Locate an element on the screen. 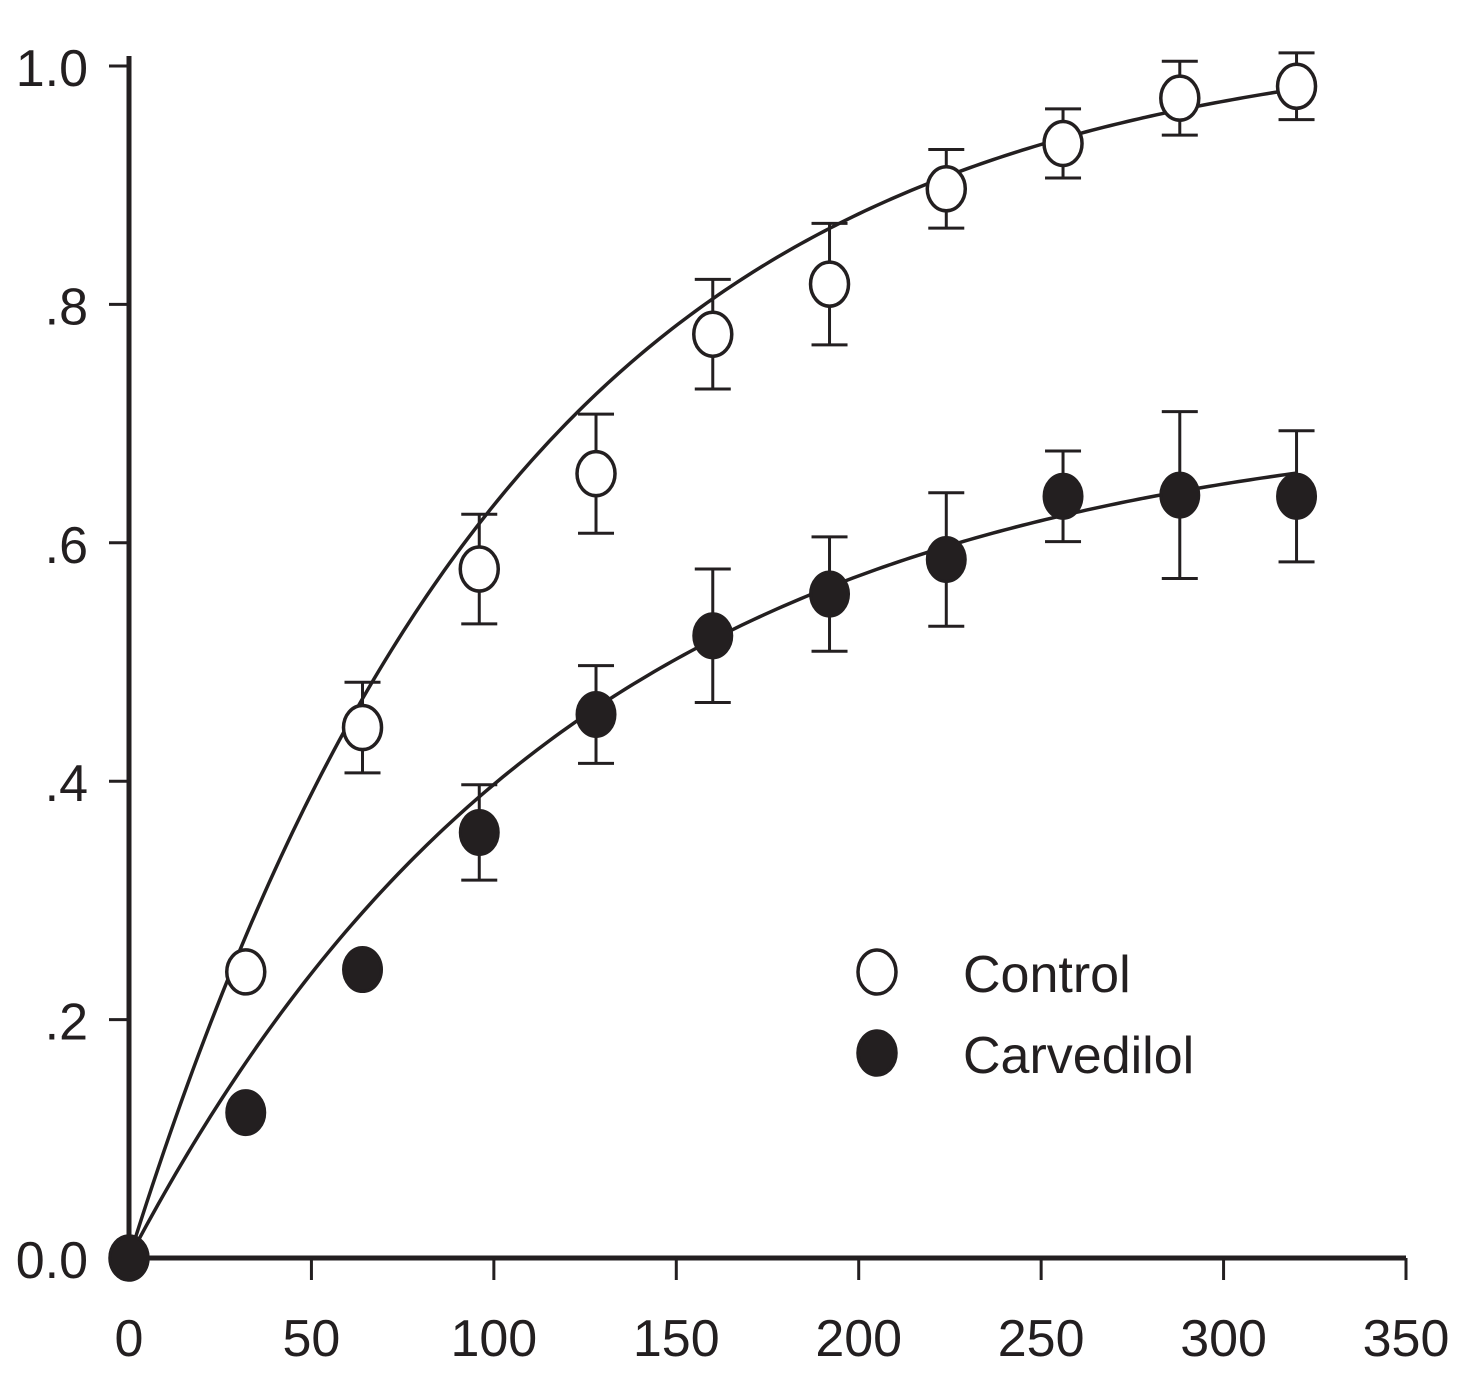 The image size is (1468, 1388). legend: Control Carvedilol is located at coordinates (1025, 1015).